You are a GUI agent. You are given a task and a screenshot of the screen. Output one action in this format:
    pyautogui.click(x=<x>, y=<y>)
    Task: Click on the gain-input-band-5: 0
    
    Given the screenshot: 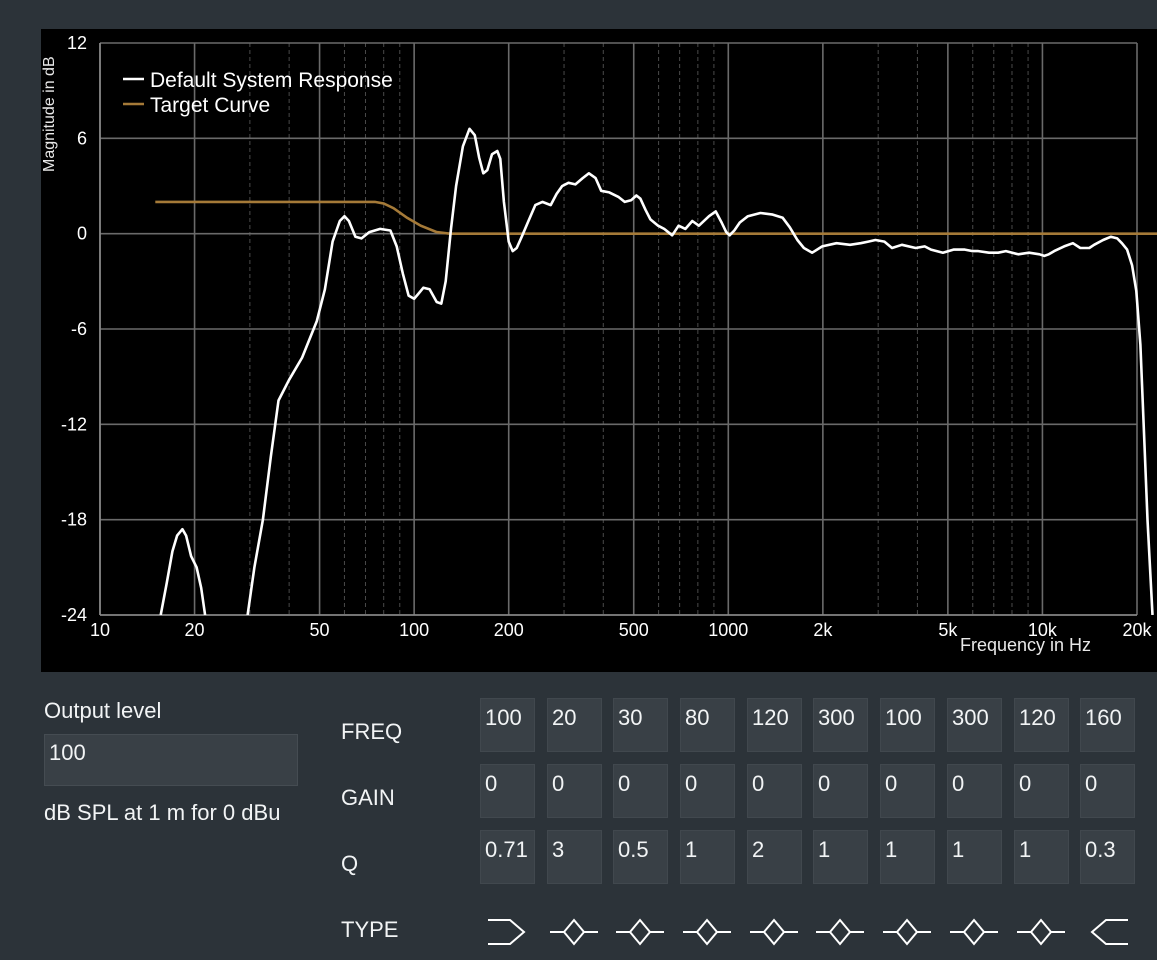 What is the action you would take?
    pyautogui.click(x=774, y=791)
    